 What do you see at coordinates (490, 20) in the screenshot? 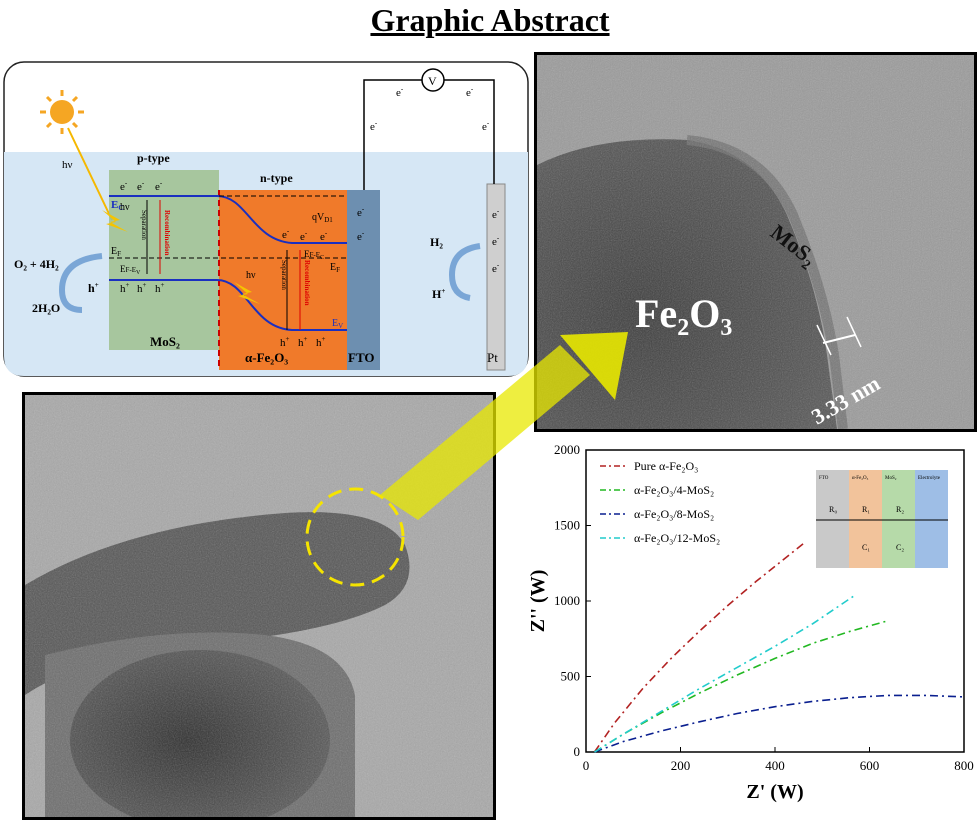
I see `page-title: Graphic Abstract` at bounding box center [490, 20].